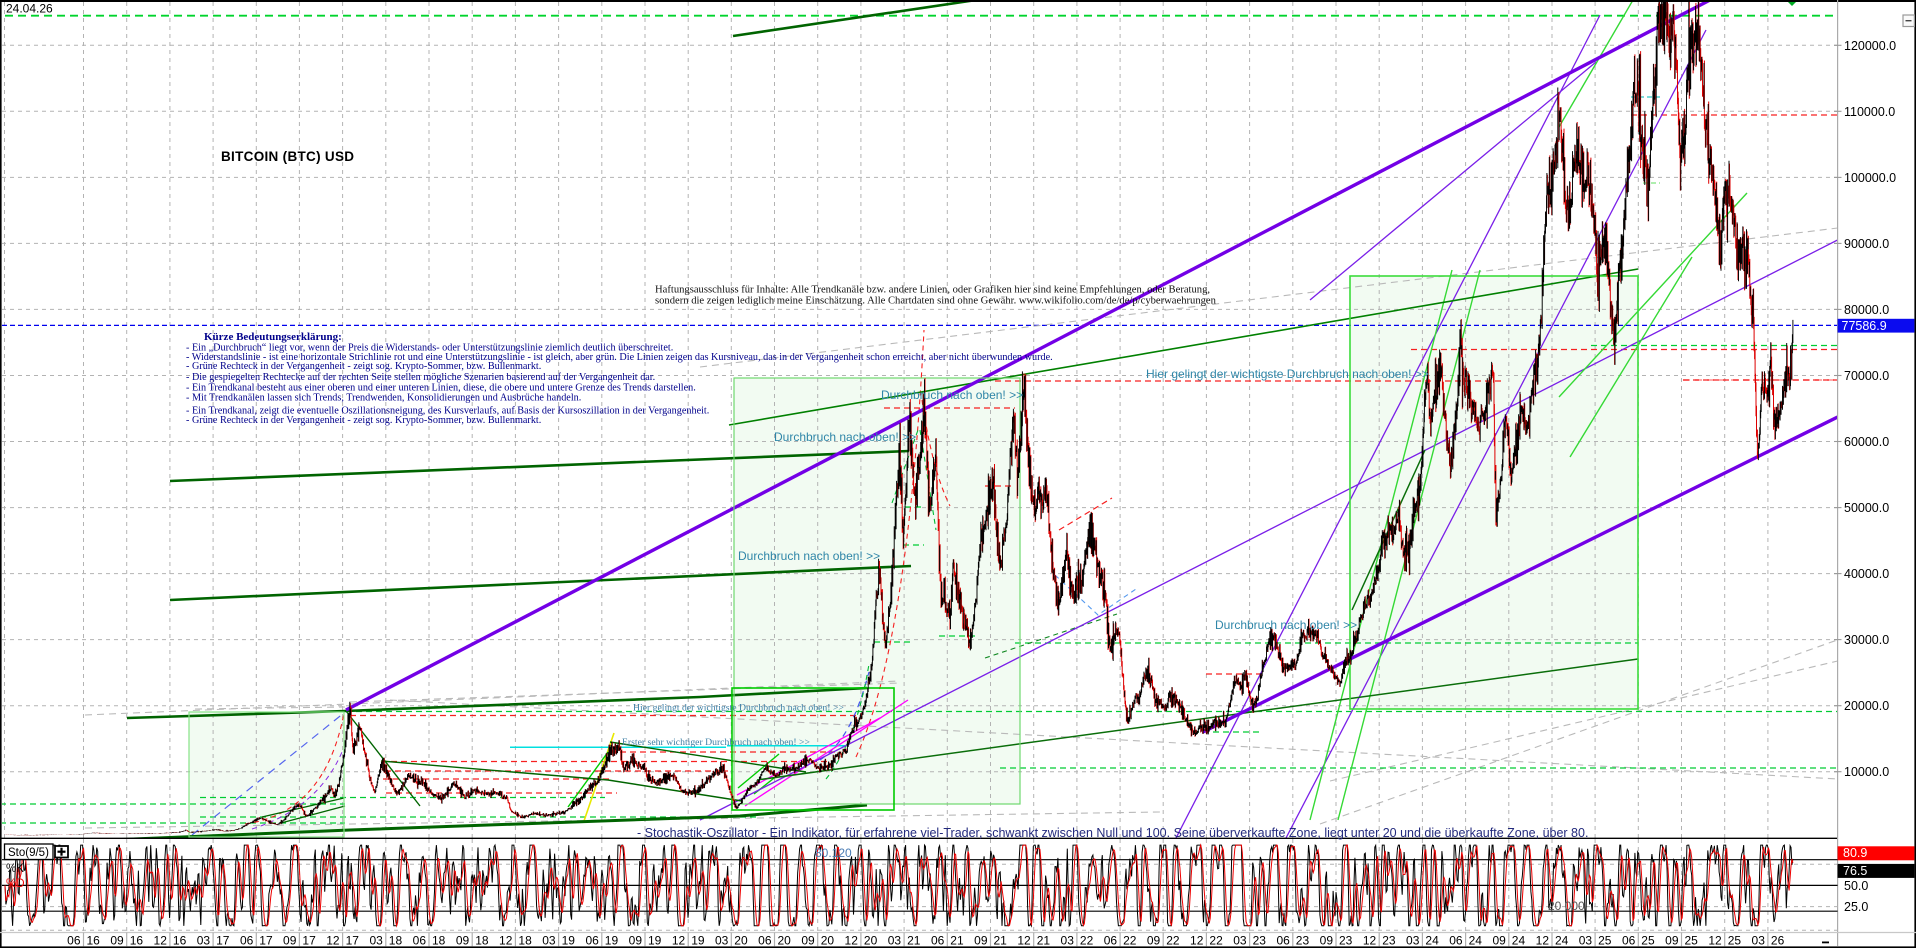 This screenshot has height=948, width=1916. Describe the element at coordinates (1044, 941) in the screenshot. I see `svg-text: 21` at that location.